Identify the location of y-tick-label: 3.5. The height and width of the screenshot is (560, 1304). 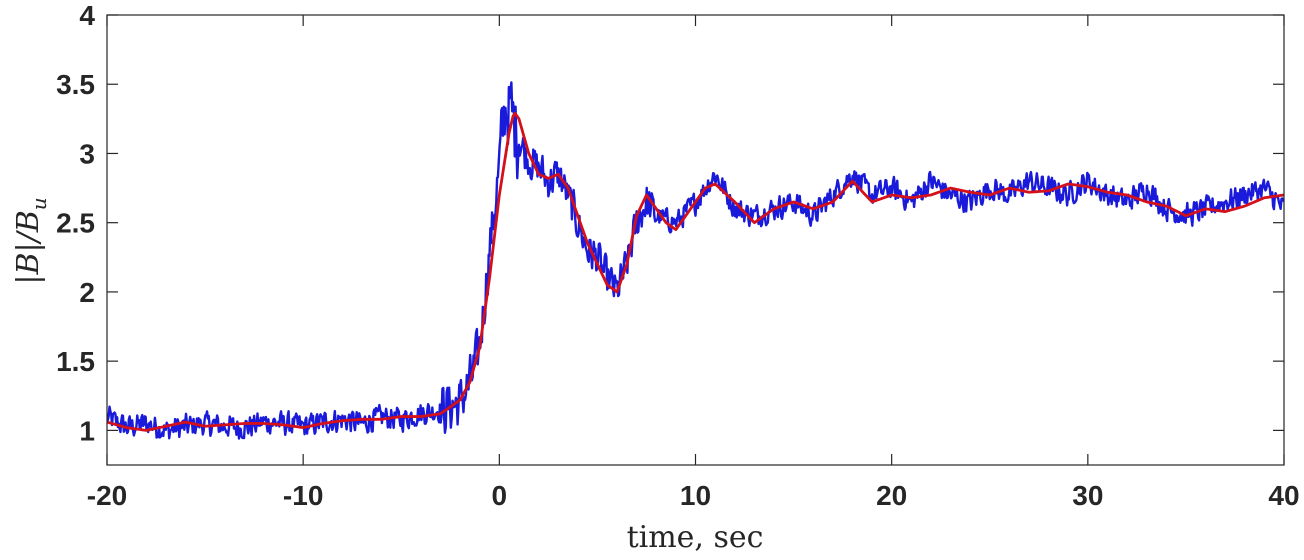
(75, 84).